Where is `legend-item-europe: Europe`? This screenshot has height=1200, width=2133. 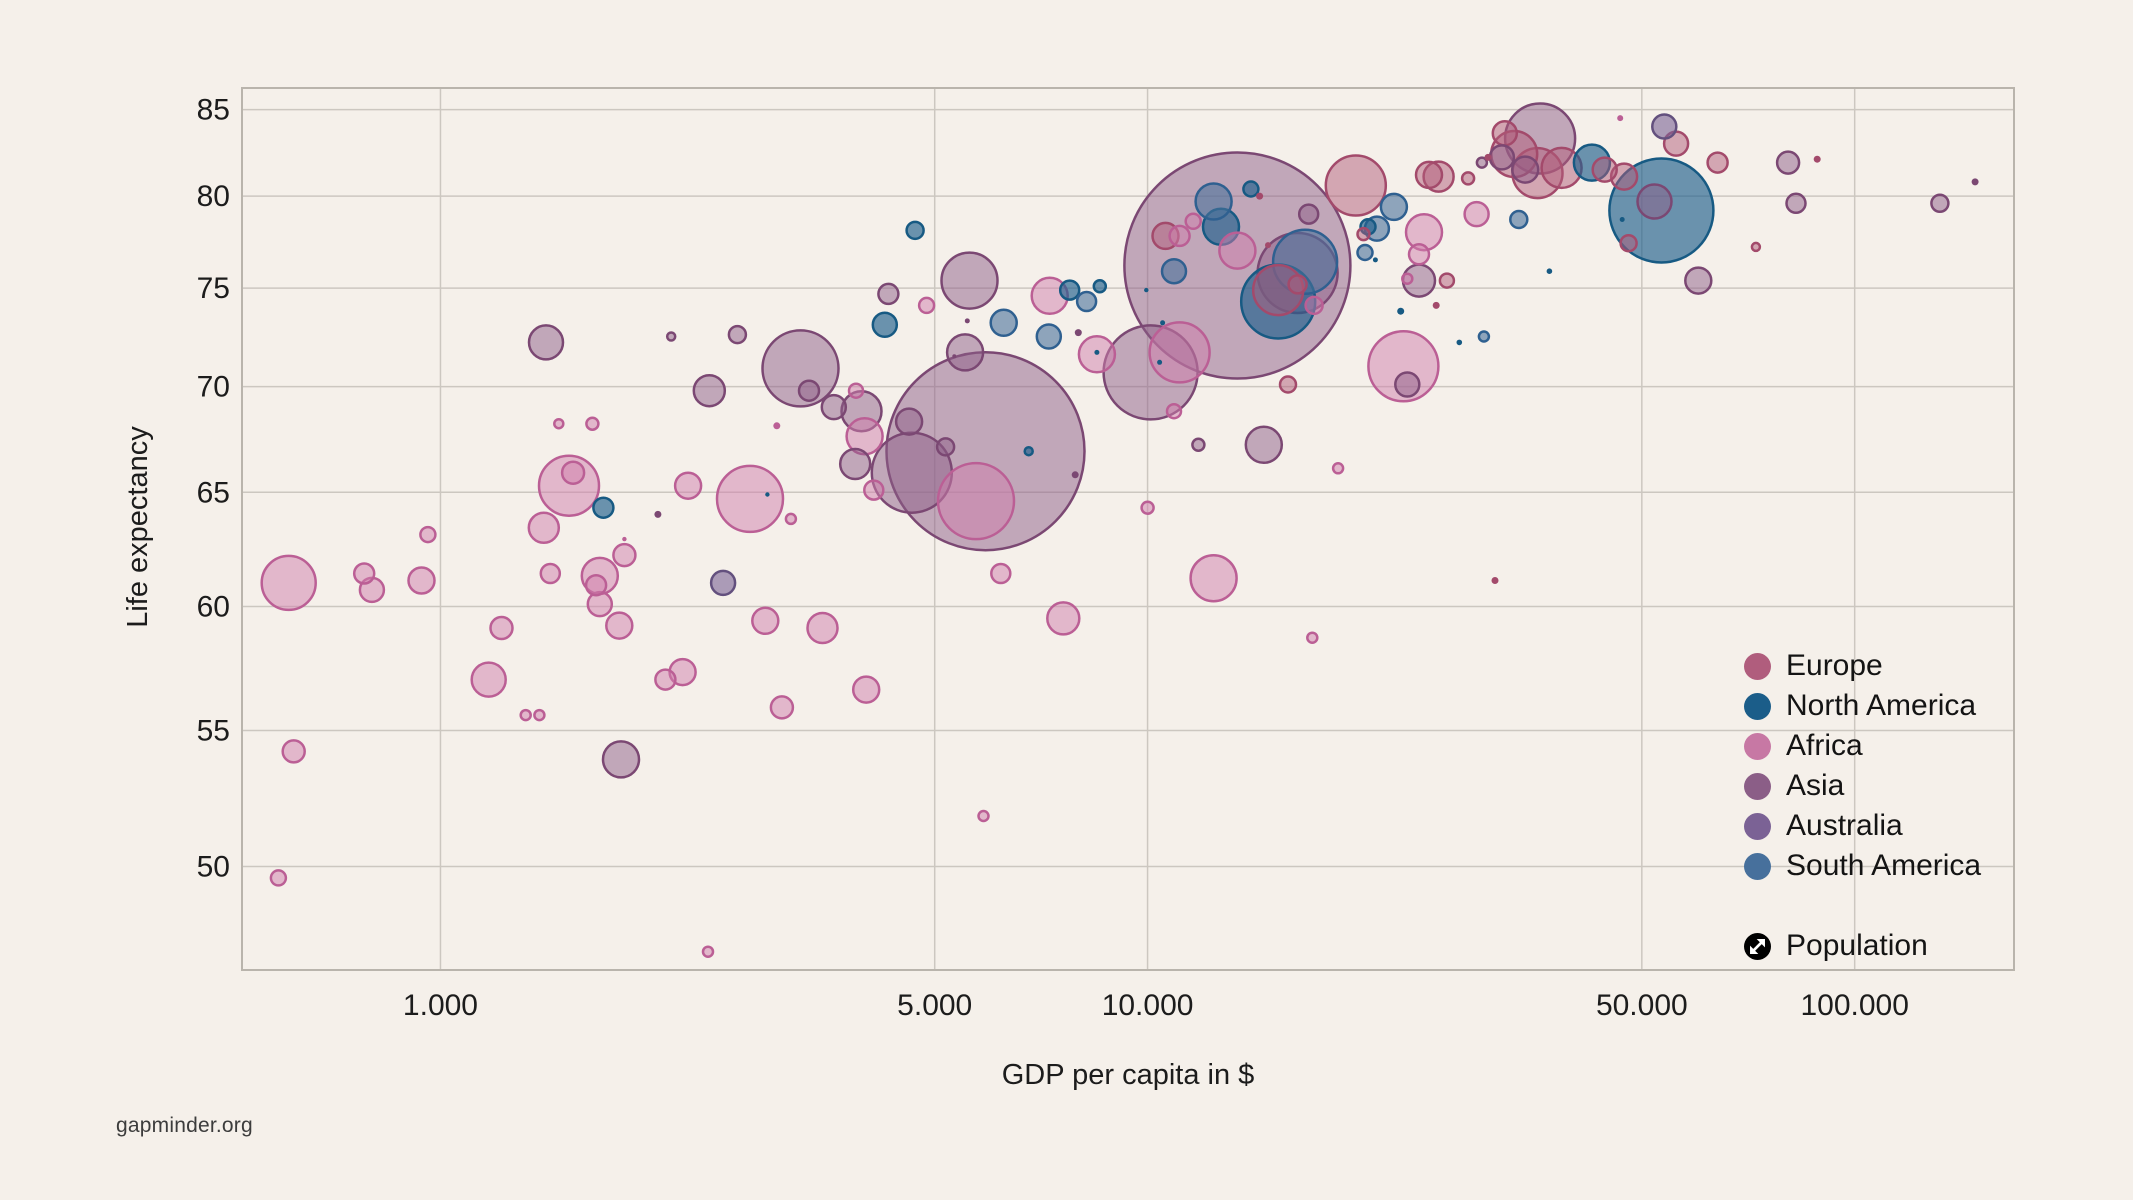
legend-item-europe: Europe is located at coordinates (1862, 666).